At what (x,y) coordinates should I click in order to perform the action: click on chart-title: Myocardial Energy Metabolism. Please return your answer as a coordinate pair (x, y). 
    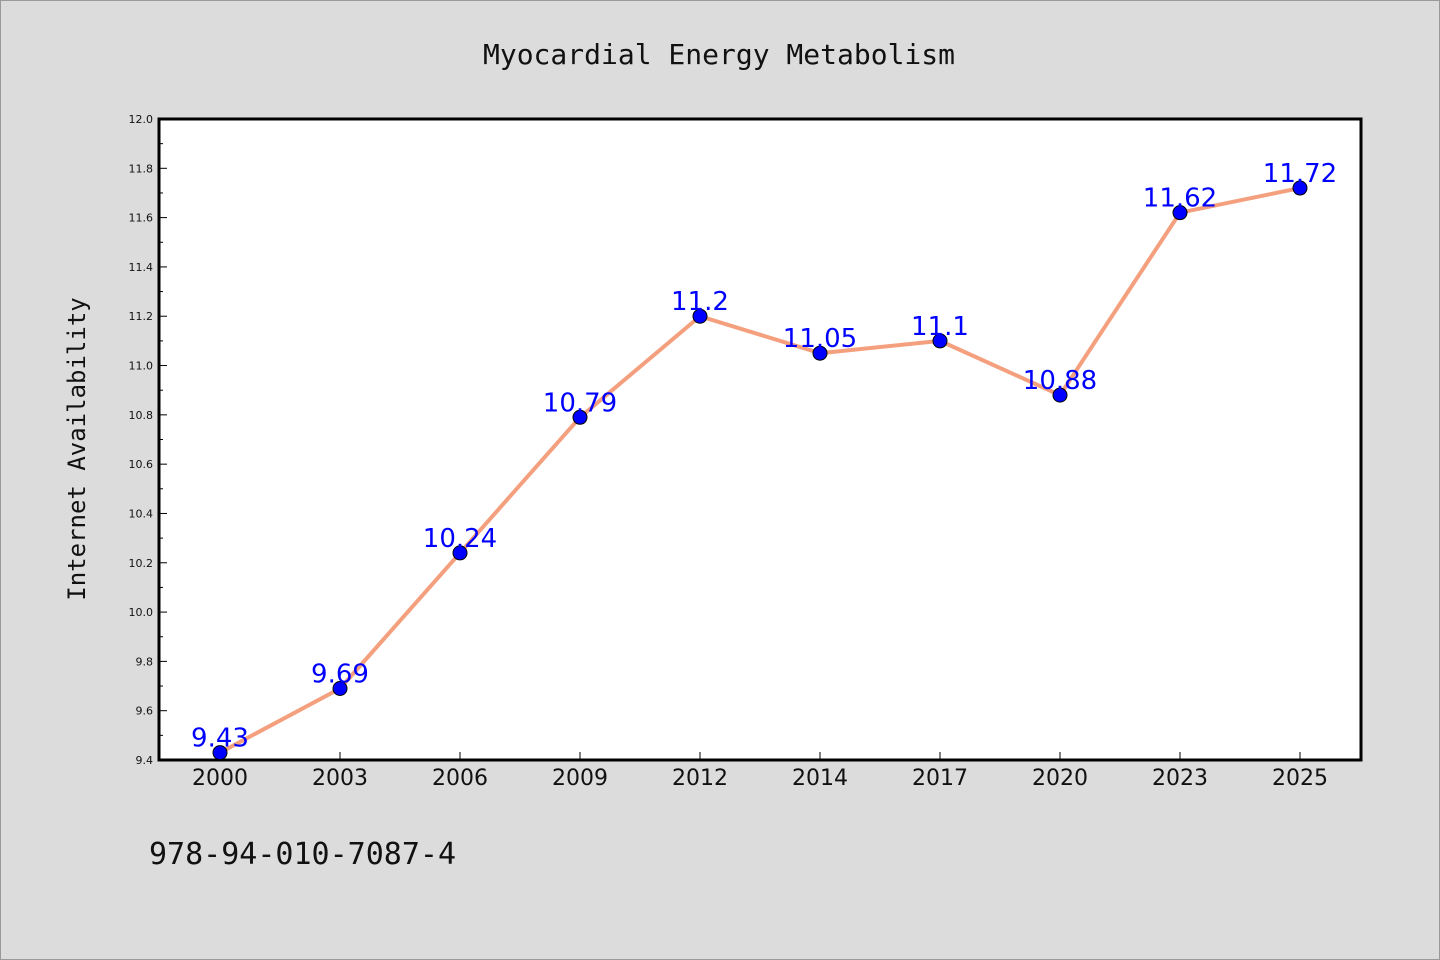
    Looking at the image, I should click on (719, 54).